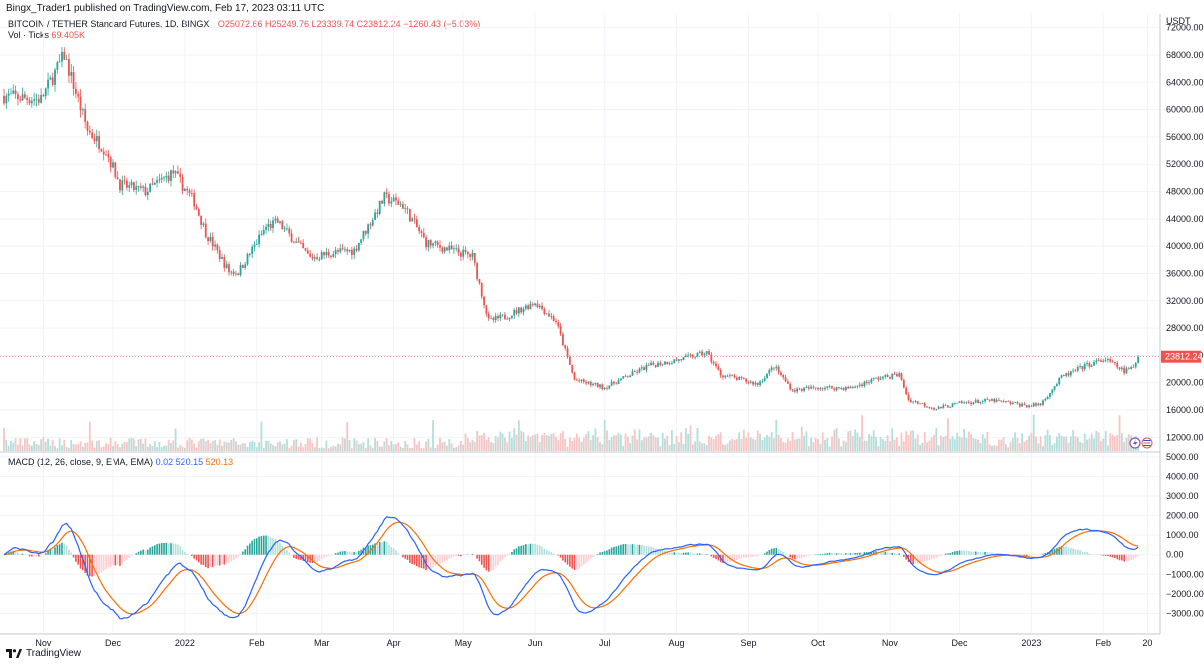 The width and height of the screenshot is (1204, 664). What do you see at coordinates (29, 35) in the screenshot?
I see `volume-label: Vol · Ticks` at bounding box center [29, 35].